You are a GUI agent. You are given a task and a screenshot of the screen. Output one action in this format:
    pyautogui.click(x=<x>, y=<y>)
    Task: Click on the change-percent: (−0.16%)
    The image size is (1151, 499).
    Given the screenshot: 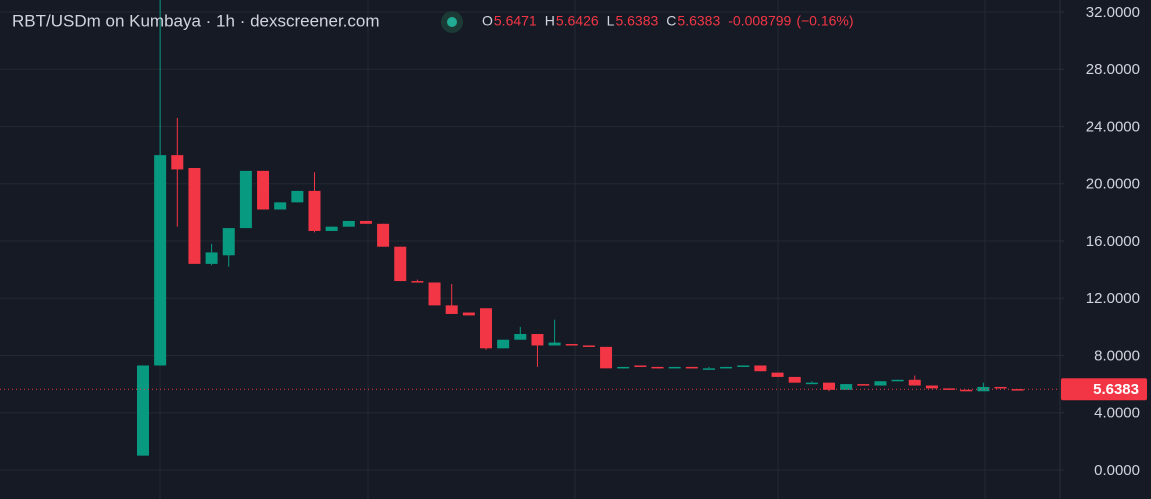 What is the action you would take?
    pyautogui.click(x=824, y=21)
    